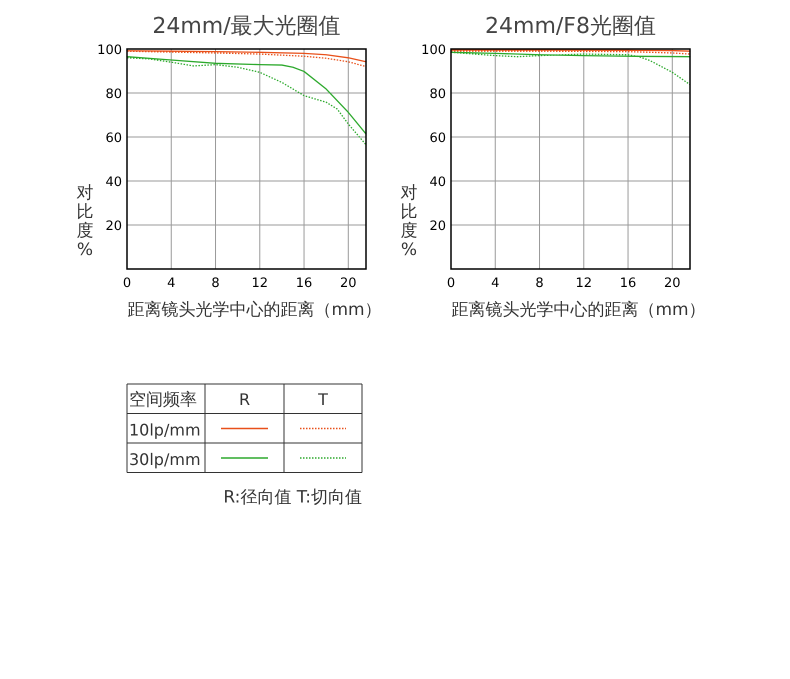 This screenshot has width=790, height=679. I want to click on legend-title: 空间频率, so click(163, 400).